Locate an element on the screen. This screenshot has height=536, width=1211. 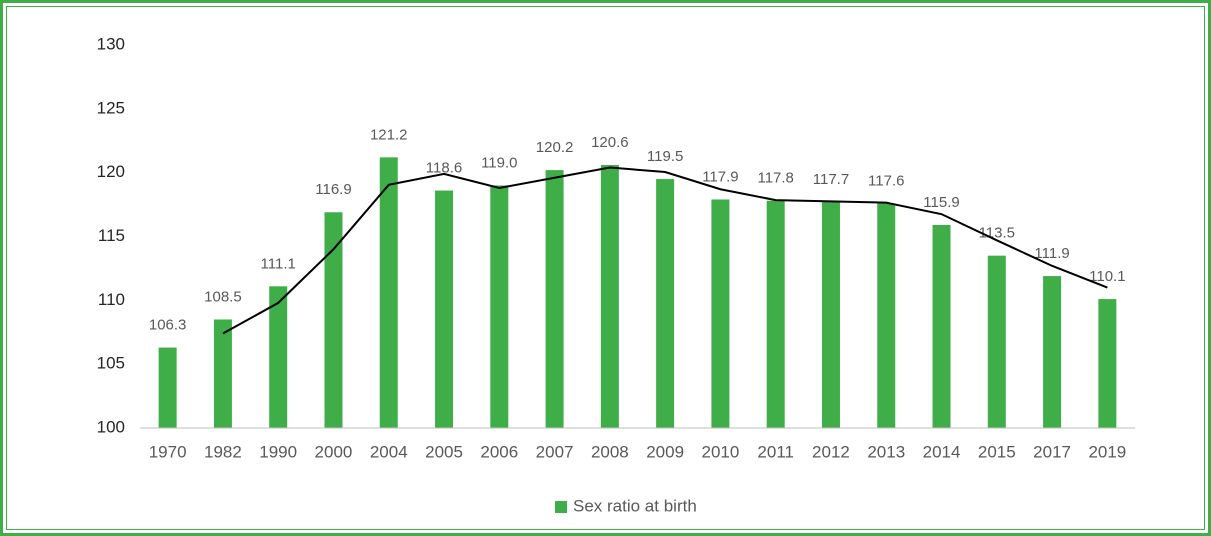
value-label: 113.5 is located at coordinates (997, 233).